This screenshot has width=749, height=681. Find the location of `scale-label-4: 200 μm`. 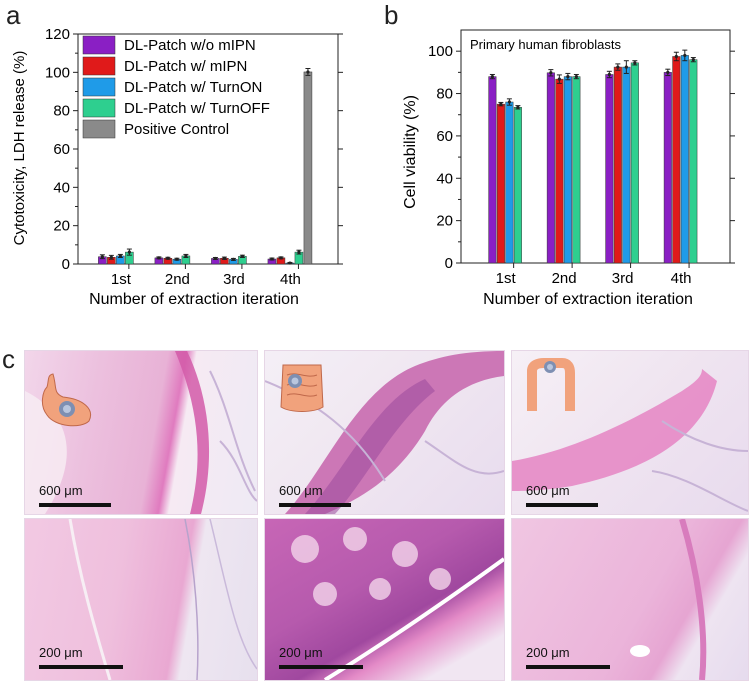

scale-label-4: 200 μm is located at coordinates (61, 652).